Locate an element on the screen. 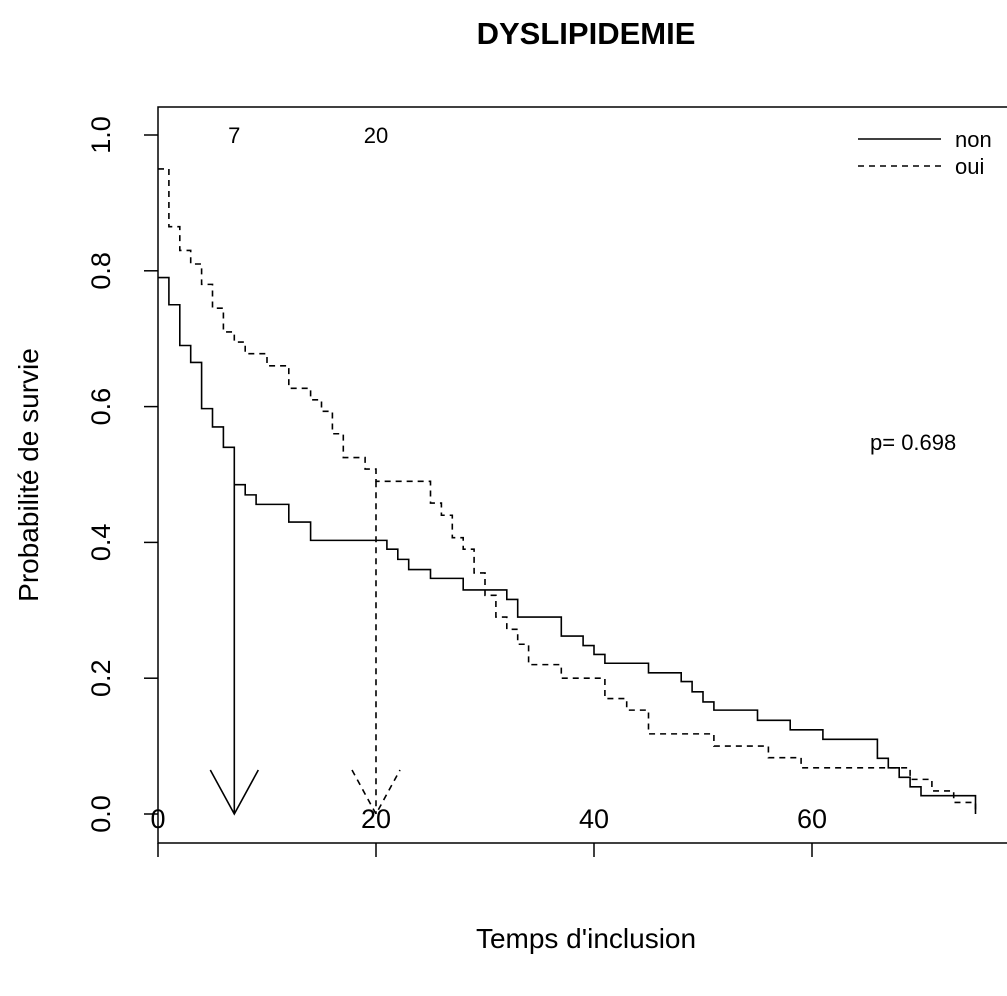 The height and width of the screenshot is (996, 1007). y-axis-label: Probabilité de survie is located at coordinates (28, 475).